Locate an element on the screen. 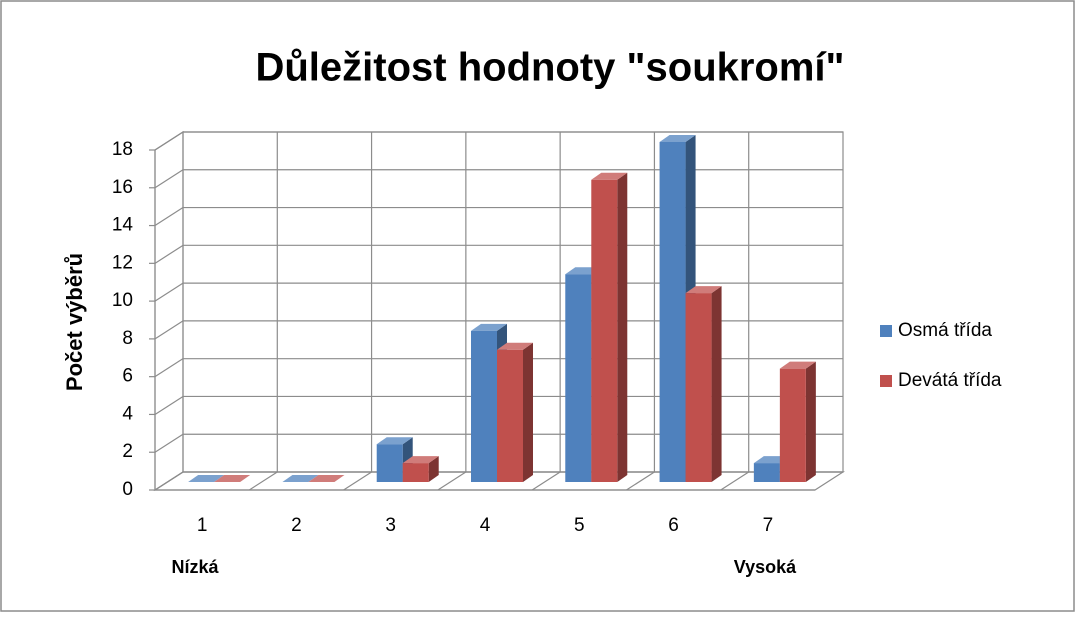 The height and width of the screenshot is (617, 1075). y-tick-label: 16 is located at coordinates (122, 187).